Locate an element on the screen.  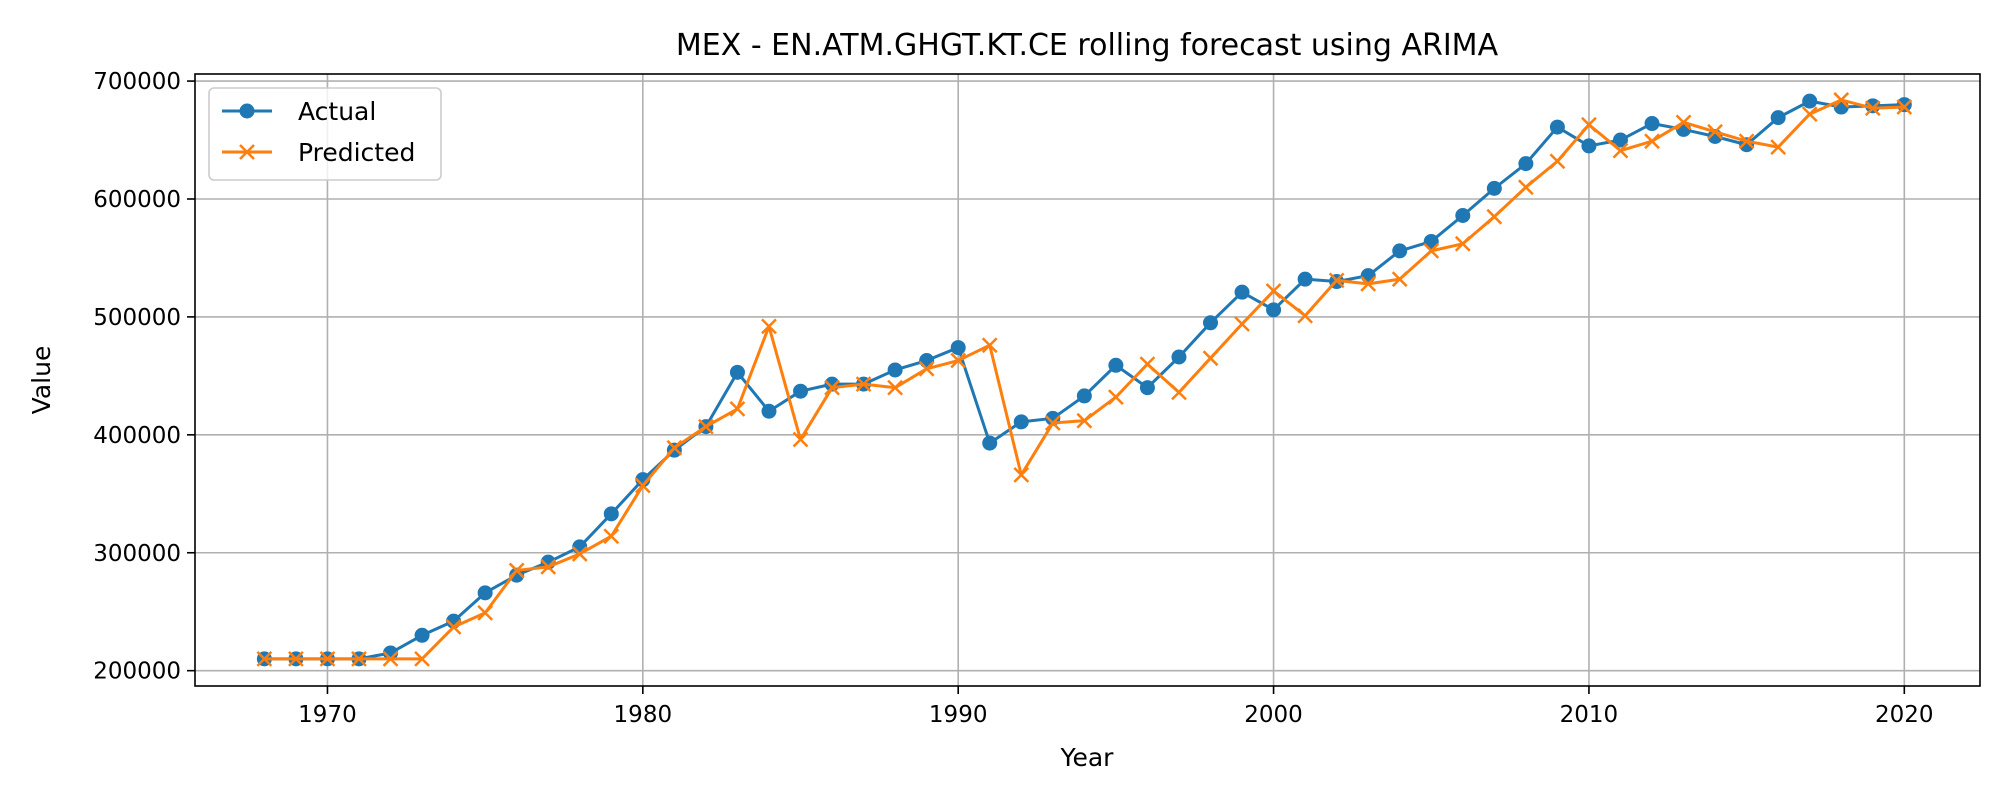
legend-label-predicted: Predicted is located at coordinates (356, 152).